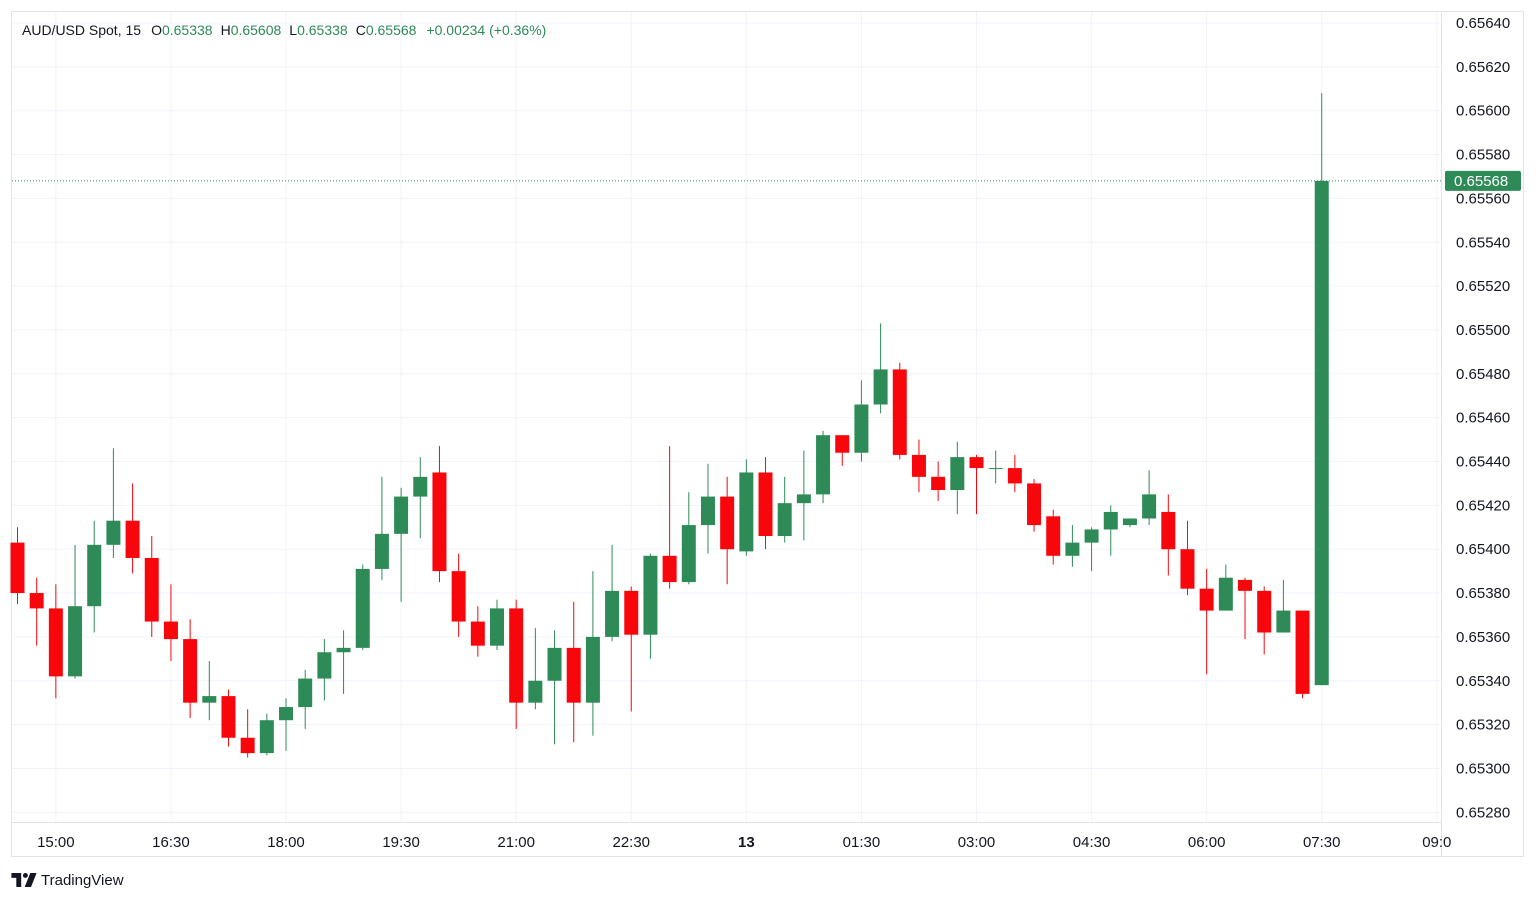 The image size is (1536, 900). Describe the element at coordinates (82, 880) in the screenshot. I see `tradingview-brand: TradingView` at that location.